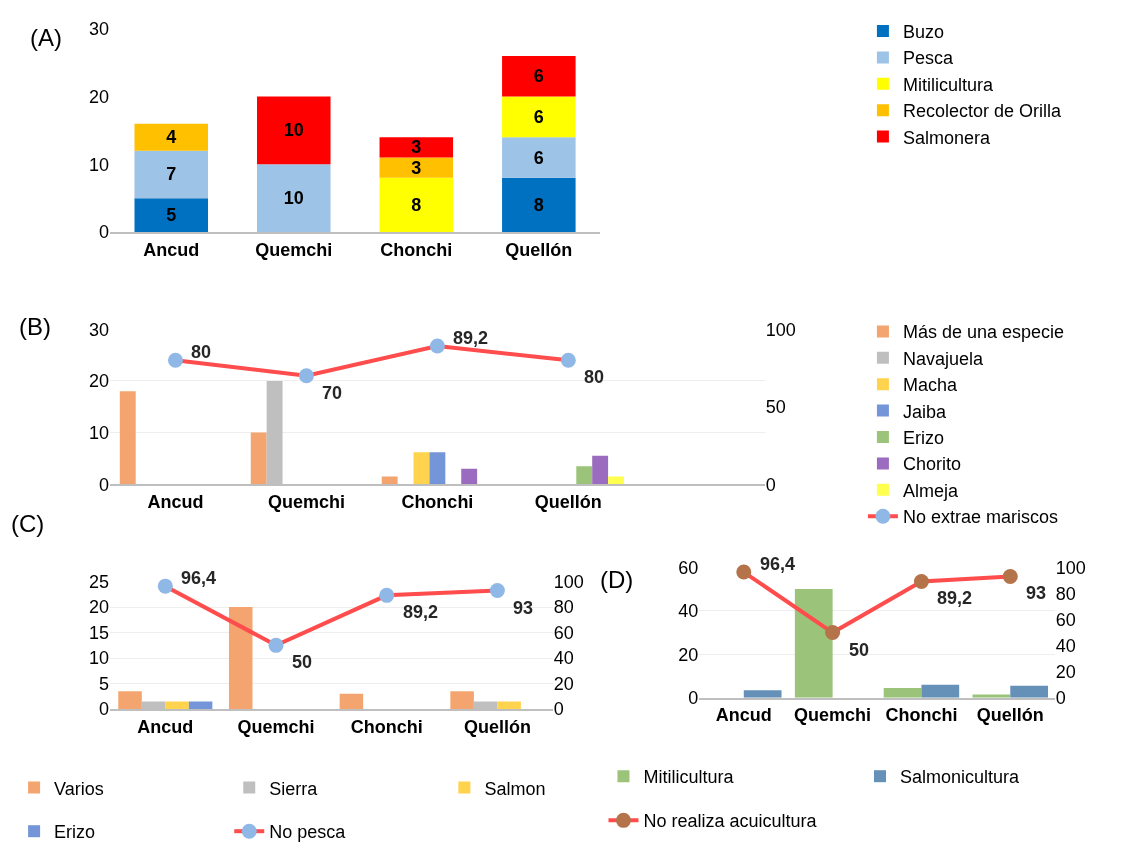 The width and height of the screenshot is (1128, 850). I want to click on data-label: 8, so click(538, 204).